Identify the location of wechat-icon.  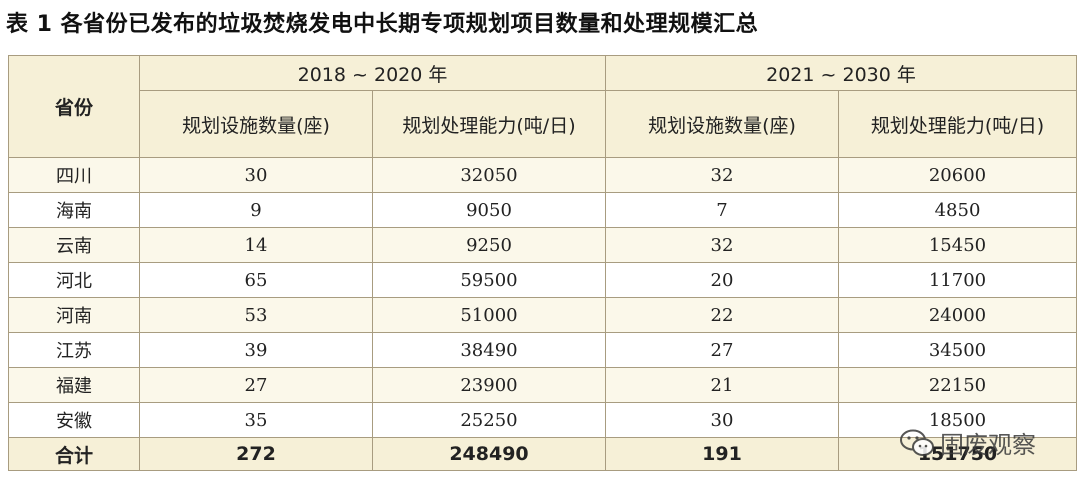
(917, 442).